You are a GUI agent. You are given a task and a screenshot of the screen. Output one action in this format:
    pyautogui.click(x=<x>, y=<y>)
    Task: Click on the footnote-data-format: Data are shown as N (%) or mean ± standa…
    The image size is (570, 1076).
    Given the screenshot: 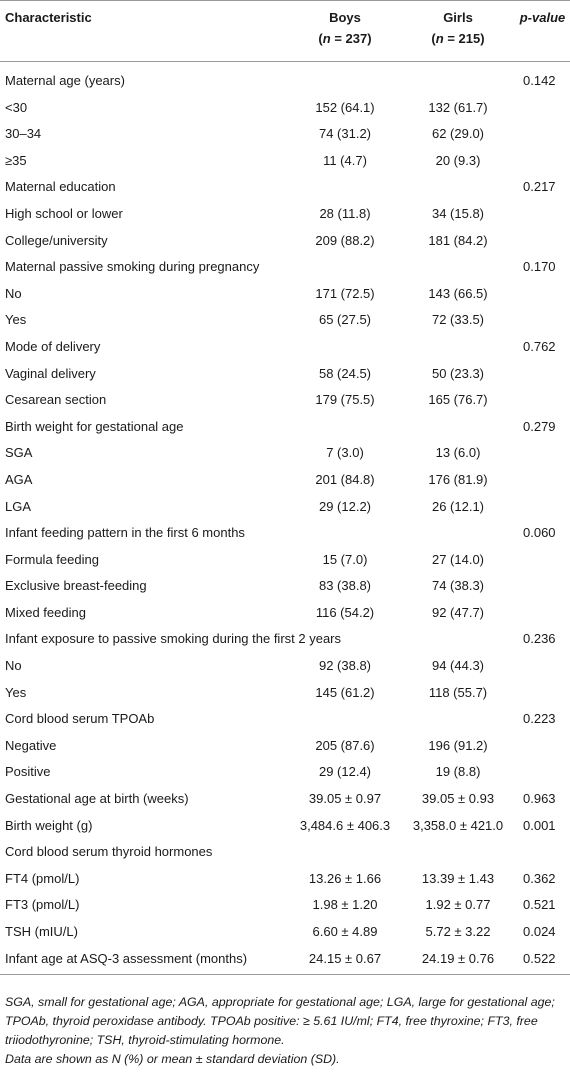 What is the action you would take?
    pyautogui.click(x=172, y=1059)
    